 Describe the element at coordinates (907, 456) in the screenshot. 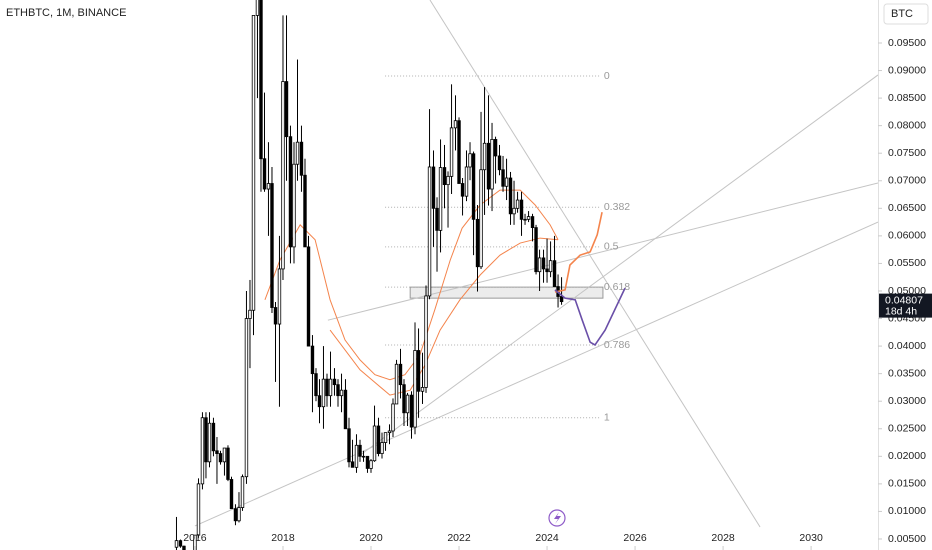

I see `y-tick-label: 0.02000` at that location.